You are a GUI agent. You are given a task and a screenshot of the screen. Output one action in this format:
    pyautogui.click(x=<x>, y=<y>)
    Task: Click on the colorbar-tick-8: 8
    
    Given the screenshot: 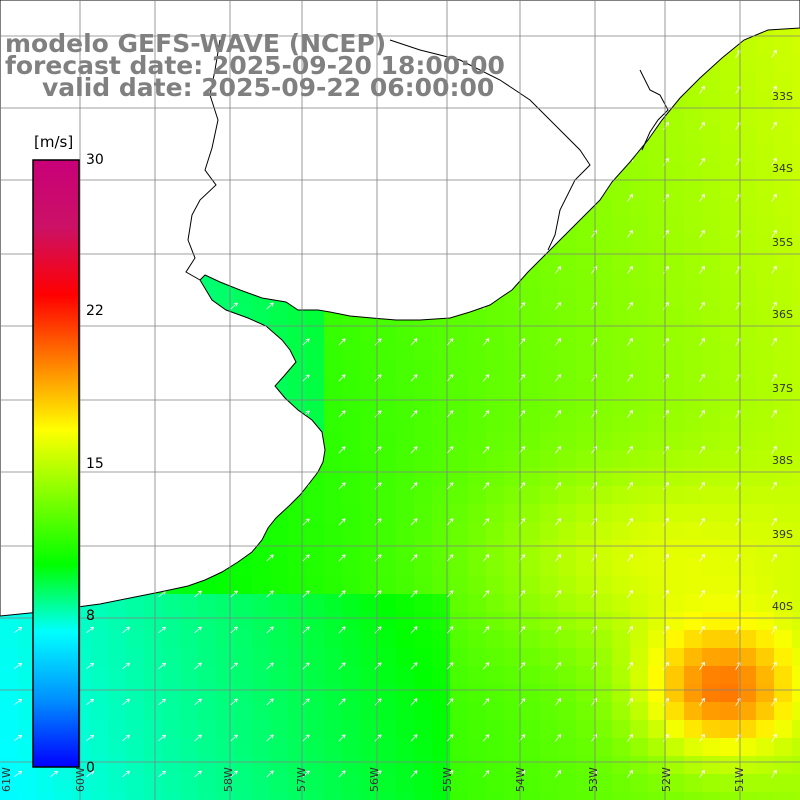 What is the action you would take?
    pyautogui.click(x=90, y=616)
    